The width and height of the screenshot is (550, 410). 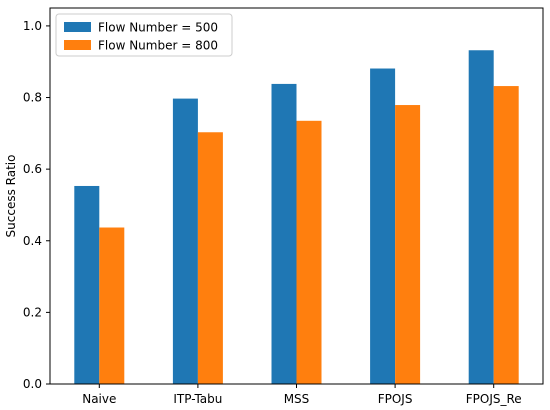 What do you see at coordinates (32, 241) in the screenshot?
I see `y-tick-label: 0.4` at bounding box center [32, 241].